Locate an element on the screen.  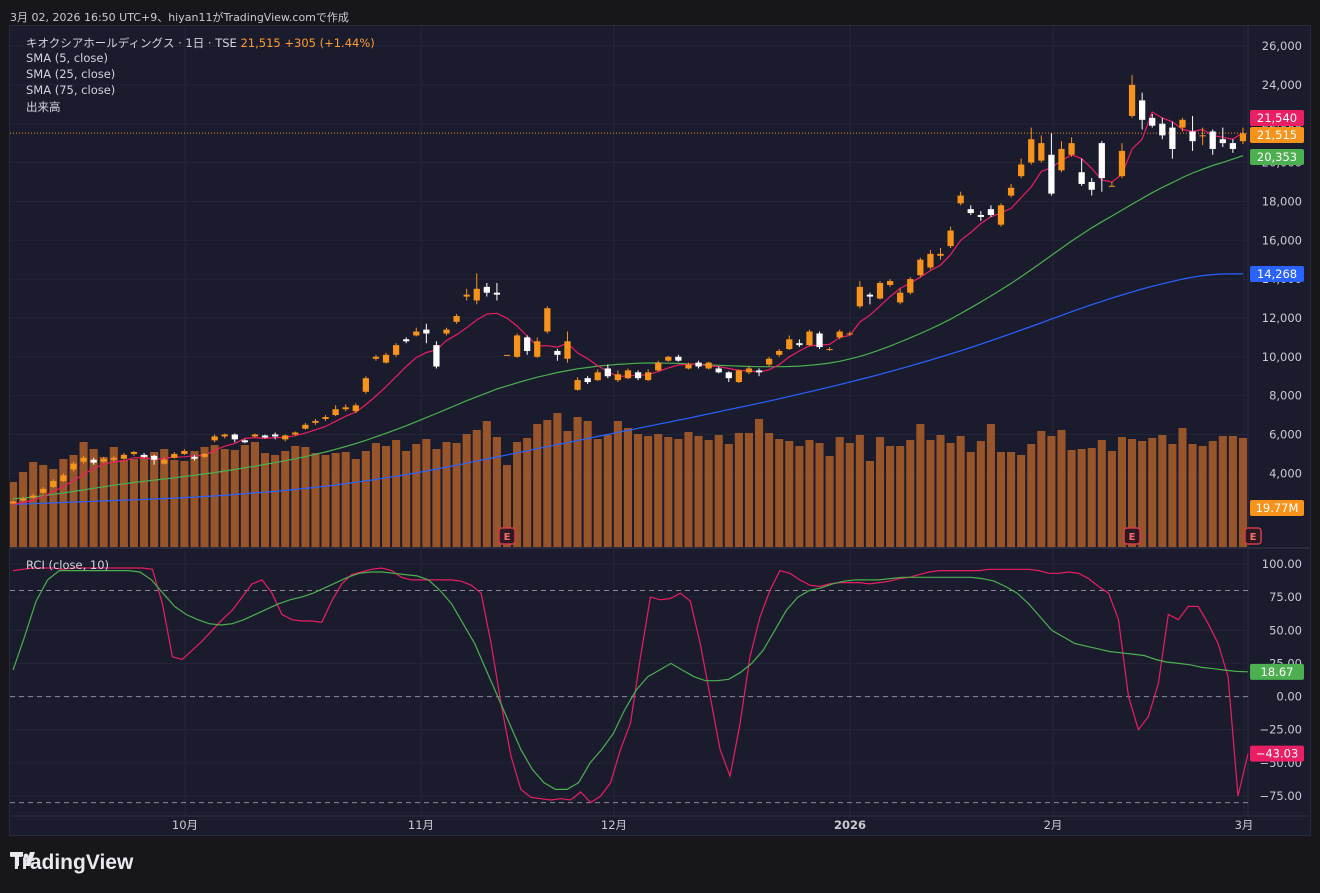
badge-rci-short-label: −43.03 is located at coordinates (1277, 754).